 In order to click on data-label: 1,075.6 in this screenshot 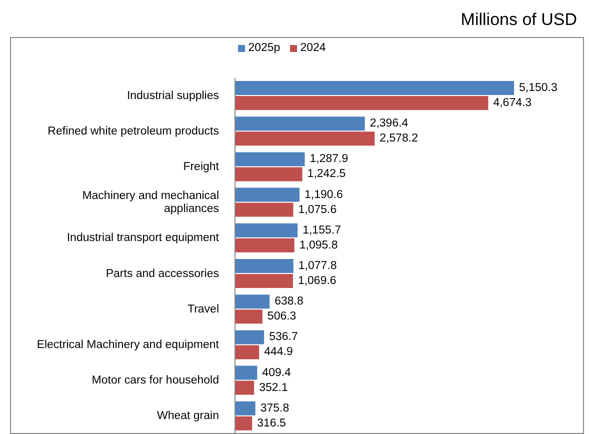, I will do `click(317, 210)`.